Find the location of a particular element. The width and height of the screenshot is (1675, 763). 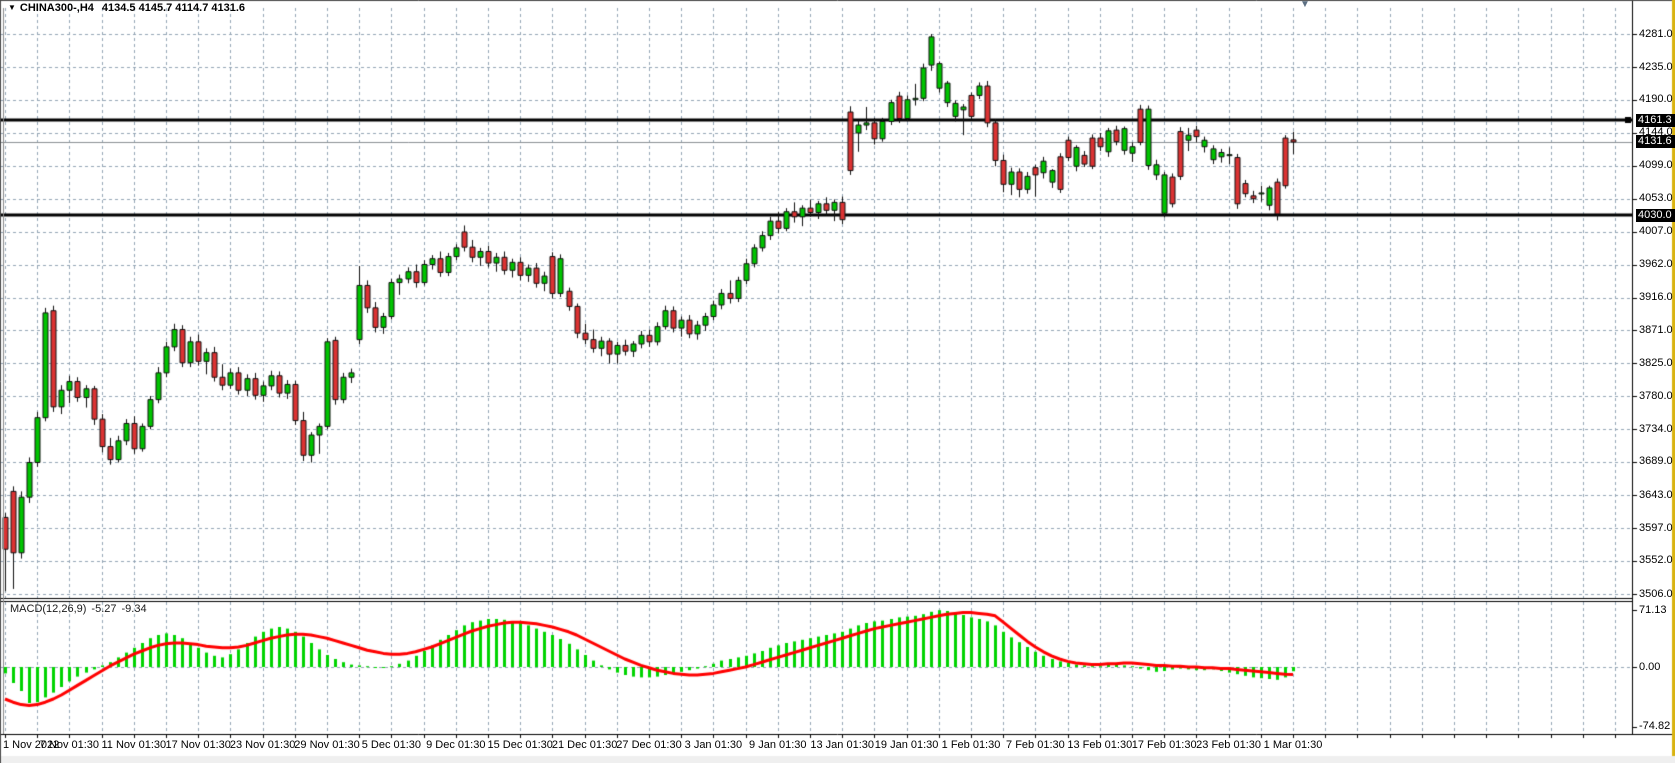

indicator-macd-value: -5.27 is located at coordinates (104, 609).